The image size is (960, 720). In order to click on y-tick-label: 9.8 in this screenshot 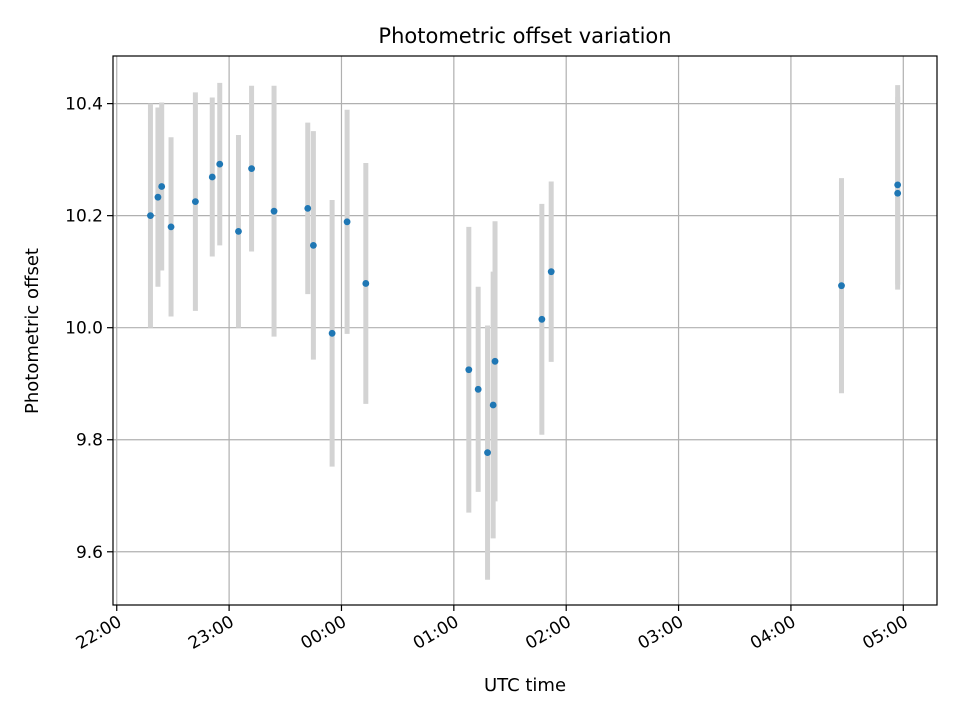, I will do `click(89, 441)`.